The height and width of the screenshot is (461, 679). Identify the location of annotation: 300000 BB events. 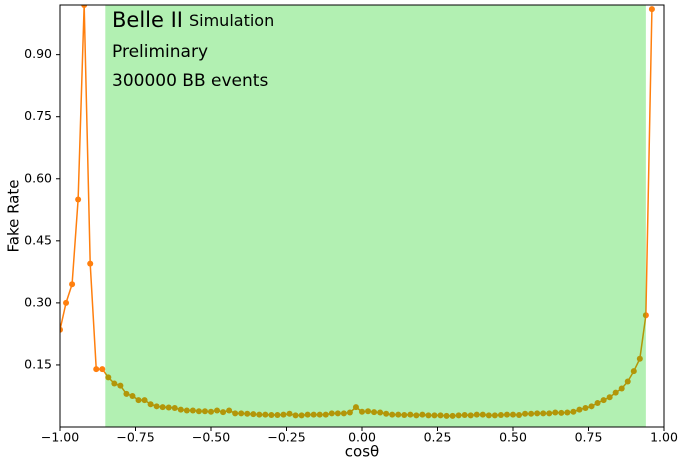
(190, 81).